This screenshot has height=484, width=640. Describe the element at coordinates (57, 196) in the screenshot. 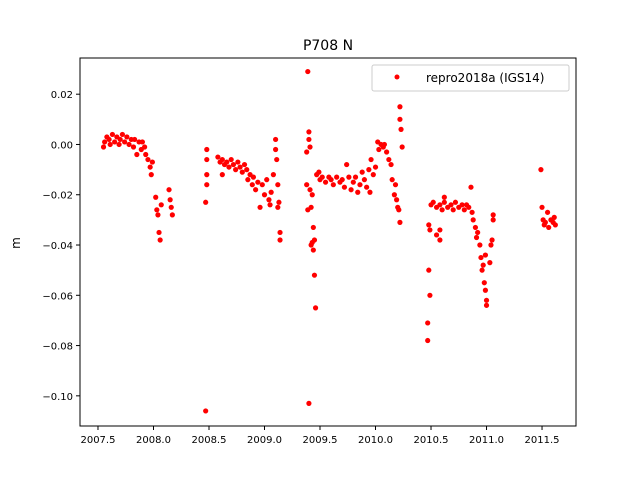

I see `y-tick-label: −0.02` at that location.